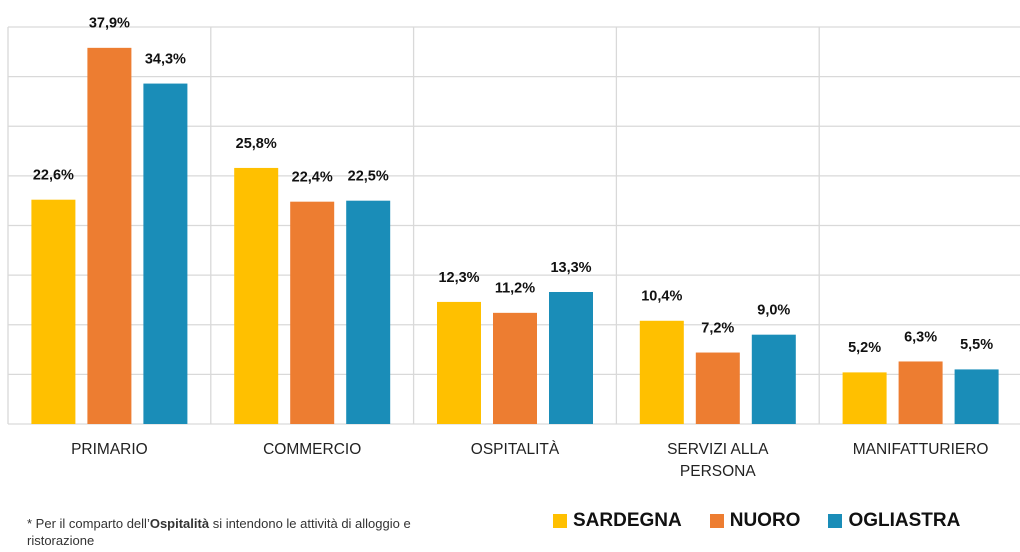 Image resolution: width=1020 pixels, height=552 pixels. Describe the element at coordinates (515, 449) in the screenshot. I see `x-tick-label: OSPITALITÀ` at that location.